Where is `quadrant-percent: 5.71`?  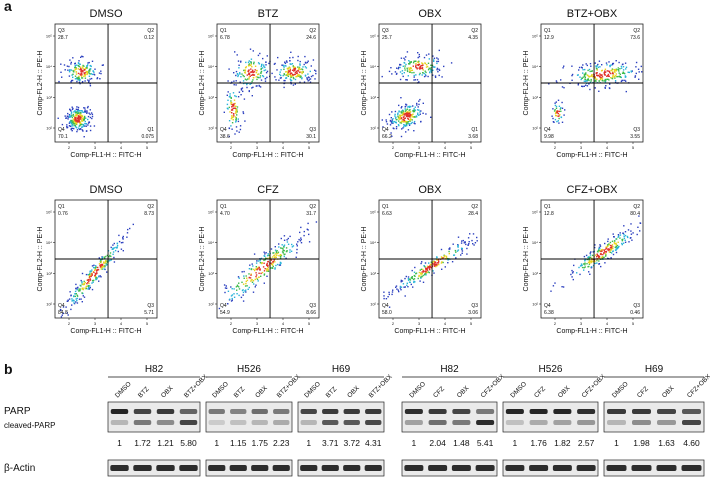 quadrant-percent: 5.71 is located at coordinates (149, 313).